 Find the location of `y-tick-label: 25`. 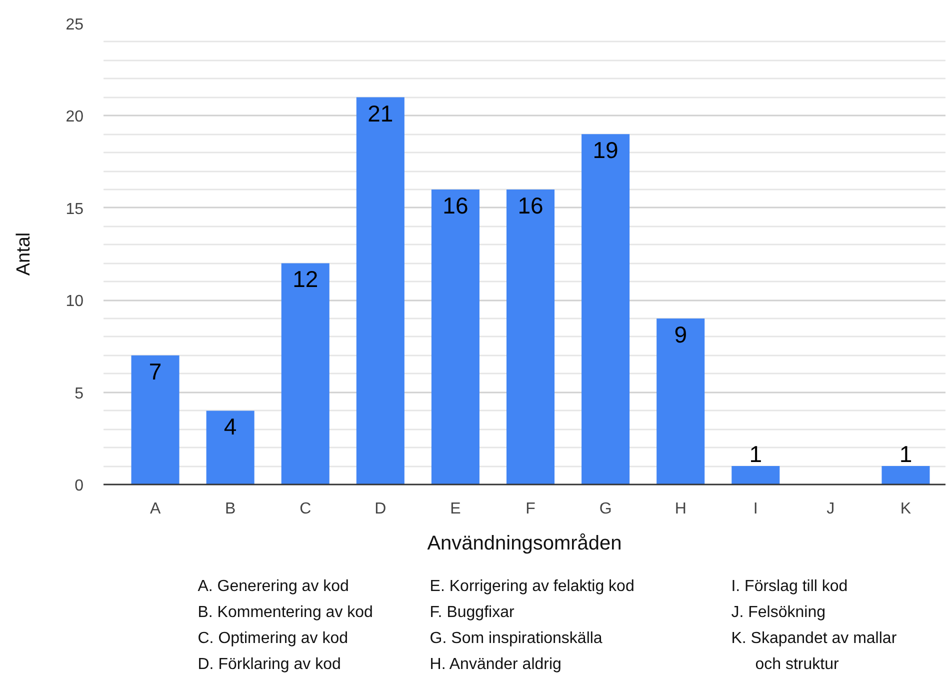

y-tick-label: 25 is located at coordinates (75, 25).